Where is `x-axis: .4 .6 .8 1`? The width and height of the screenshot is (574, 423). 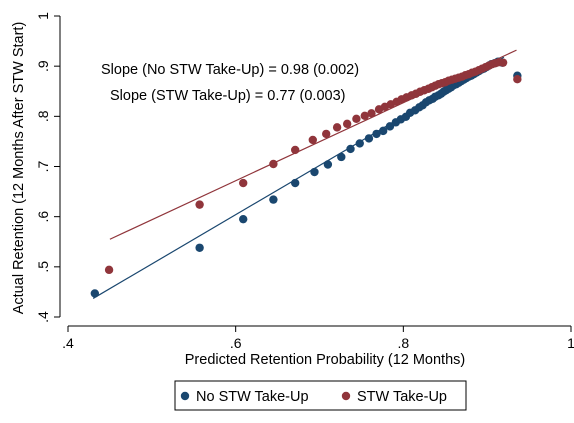
x-axis: .4 .6 .8 1 is located at coordinates (318, 338).